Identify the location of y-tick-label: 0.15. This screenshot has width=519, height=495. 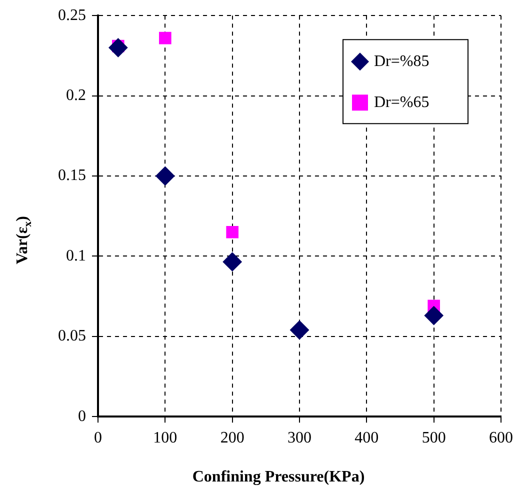
(72, 175).